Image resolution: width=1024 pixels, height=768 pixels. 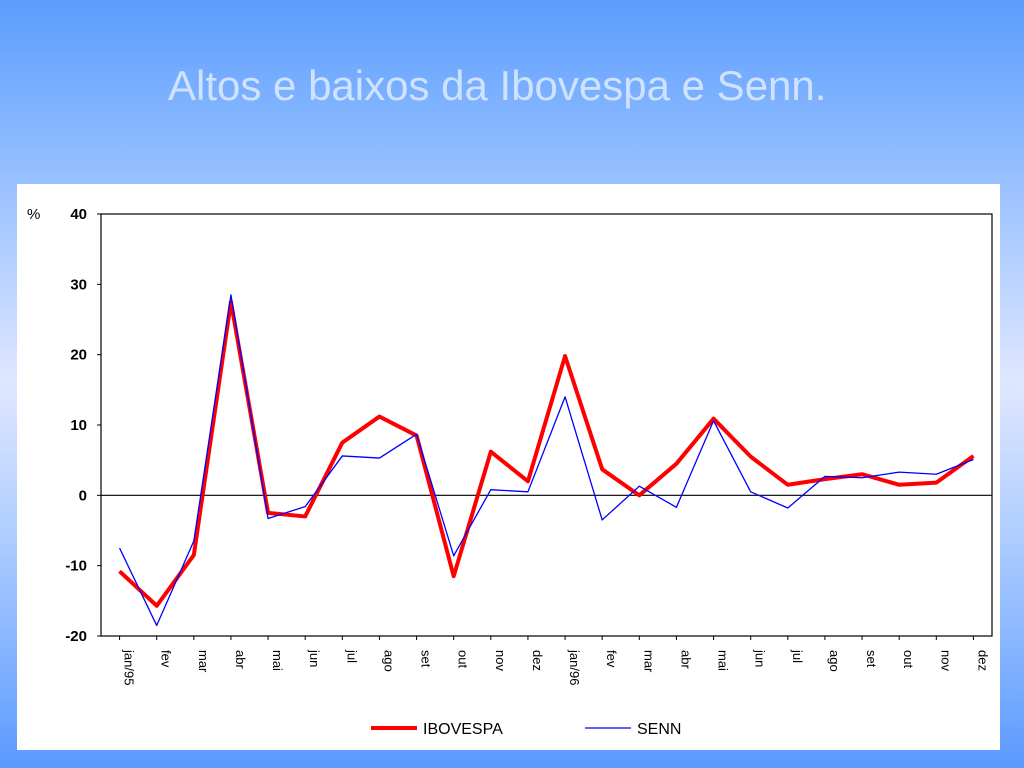 What do you see at coordinates (78, 214) in the screenshot?
I see `y-tick-label: 40` at bounding box center [78, 214].